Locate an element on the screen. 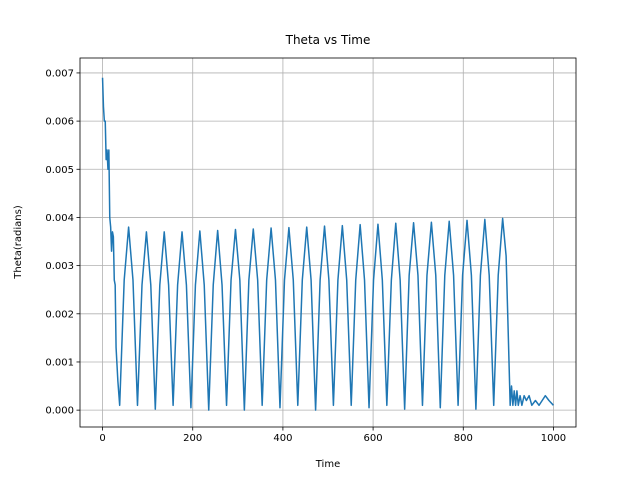 This screenshot has height=480, width=640. y-axis-label: Theta(radians) is located at coordinates (18, 242).